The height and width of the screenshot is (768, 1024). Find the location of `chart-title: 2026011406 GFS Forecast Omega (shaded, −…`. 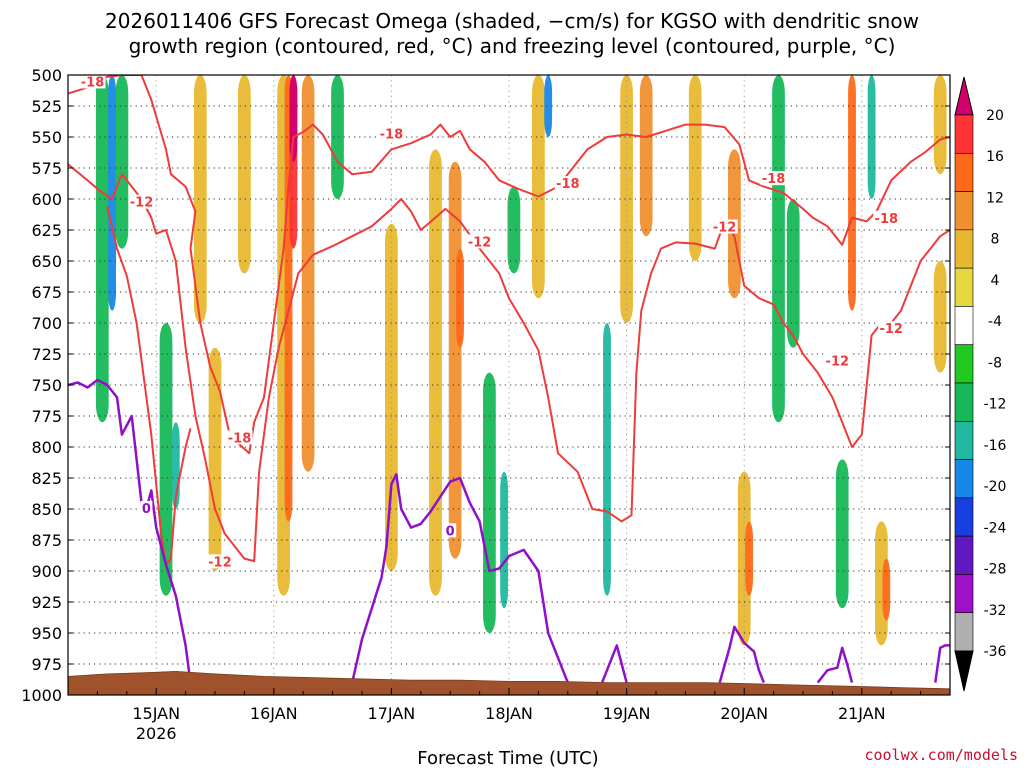

chart-title: 2026011406 GFS Forecast Omega (shaded, −… is located at coordinates (512, 33).